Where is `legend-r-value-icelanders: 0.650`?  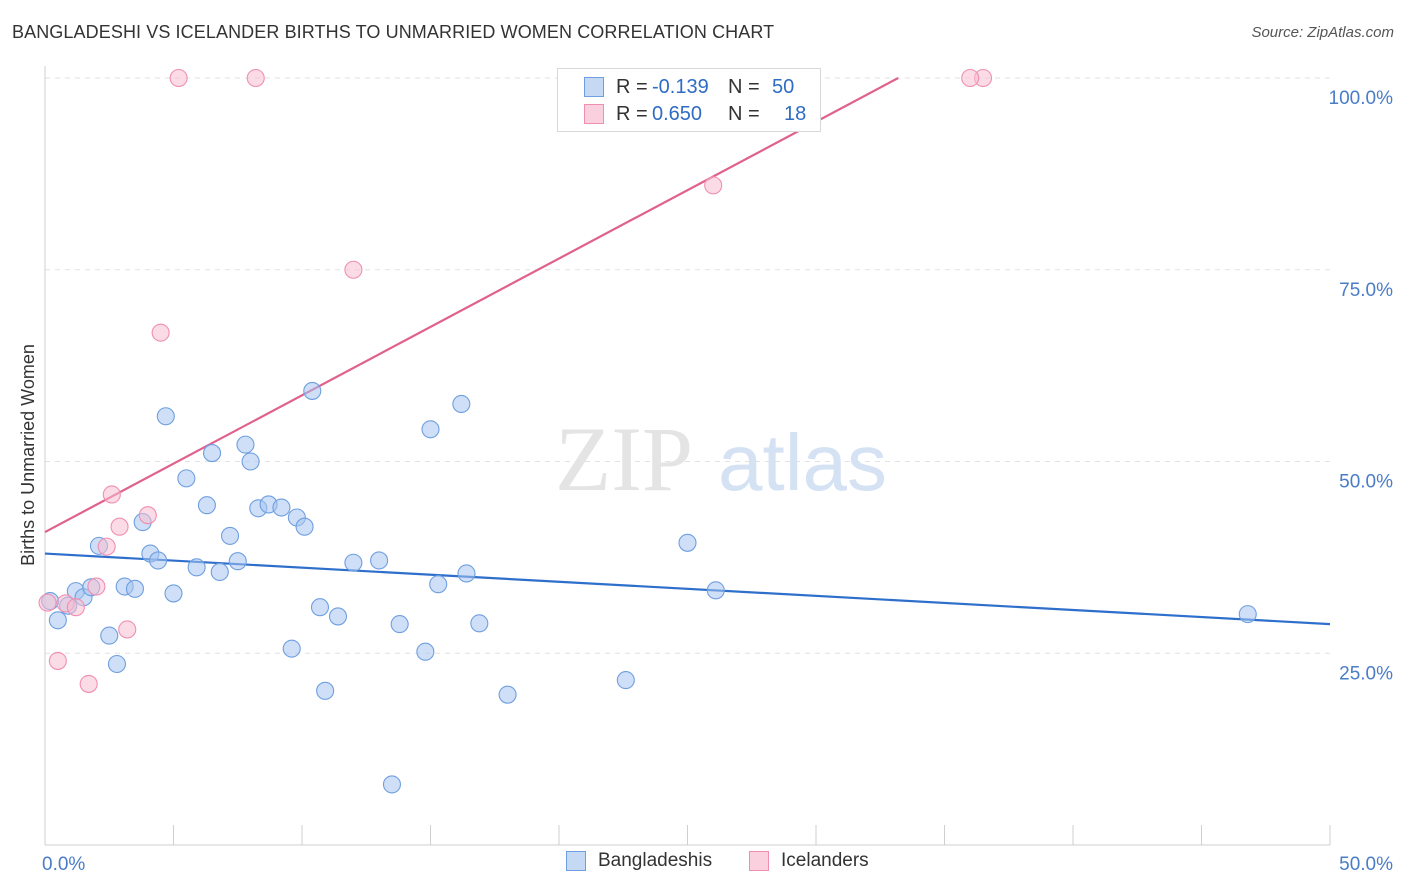 legend-r-value-icelanders: 0.650 is located at coordinates (677, 113).